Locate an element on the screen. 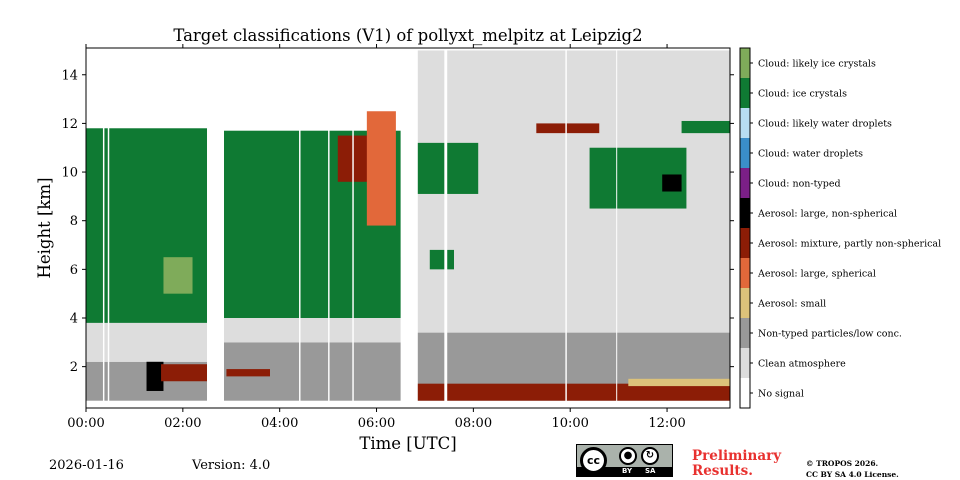  preliminary-notice: Preliminary Results. is located at coordinates (736, 464).